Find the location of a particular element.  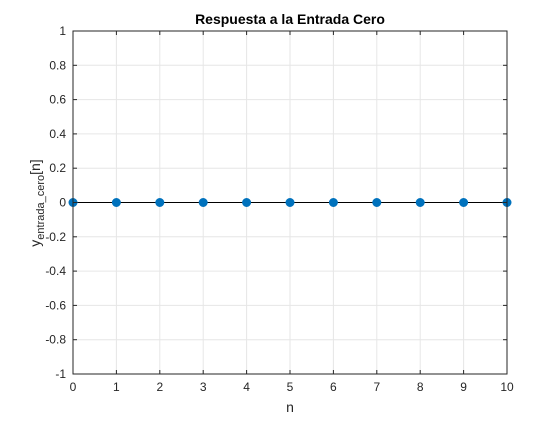

x-tick-labels: 0 1 2 3 4 5 6 7 8 9 10 is located at coordinates (292, 387).